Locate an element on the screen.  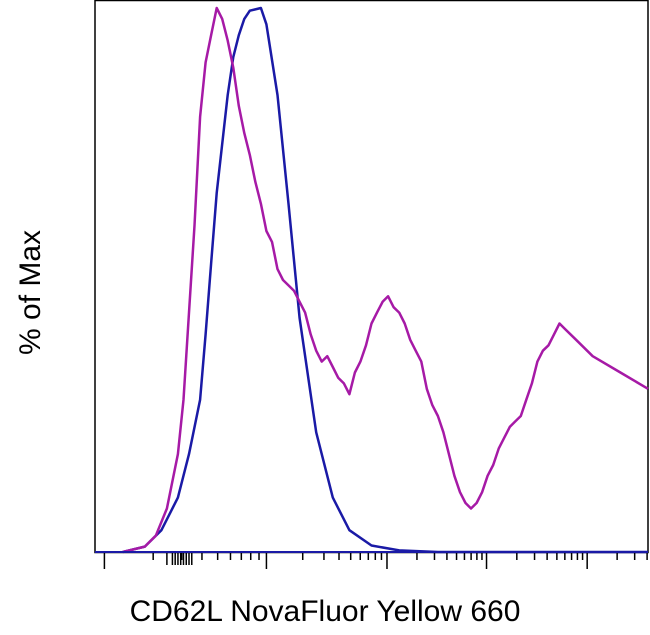
x-axis-ticks is located at coordinates (375, 561).